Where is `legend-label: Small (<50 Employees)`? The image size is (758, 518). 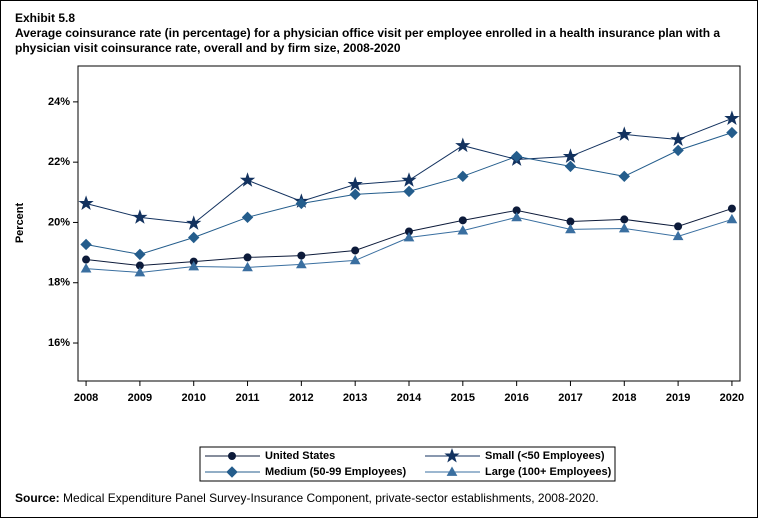 legend-label: Small (<50 Employees) is located at coordinates (545, 456).